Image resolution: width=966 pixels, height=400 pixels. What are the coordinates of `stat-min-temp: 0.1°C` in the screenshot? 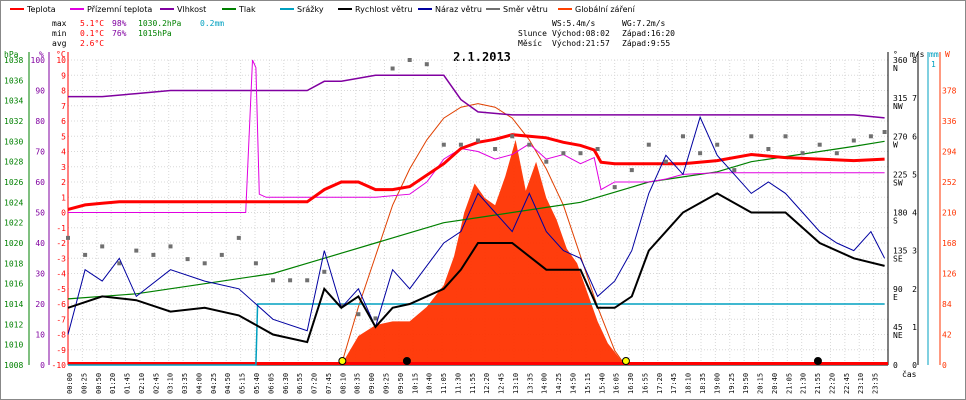 It's located at (92, 33).